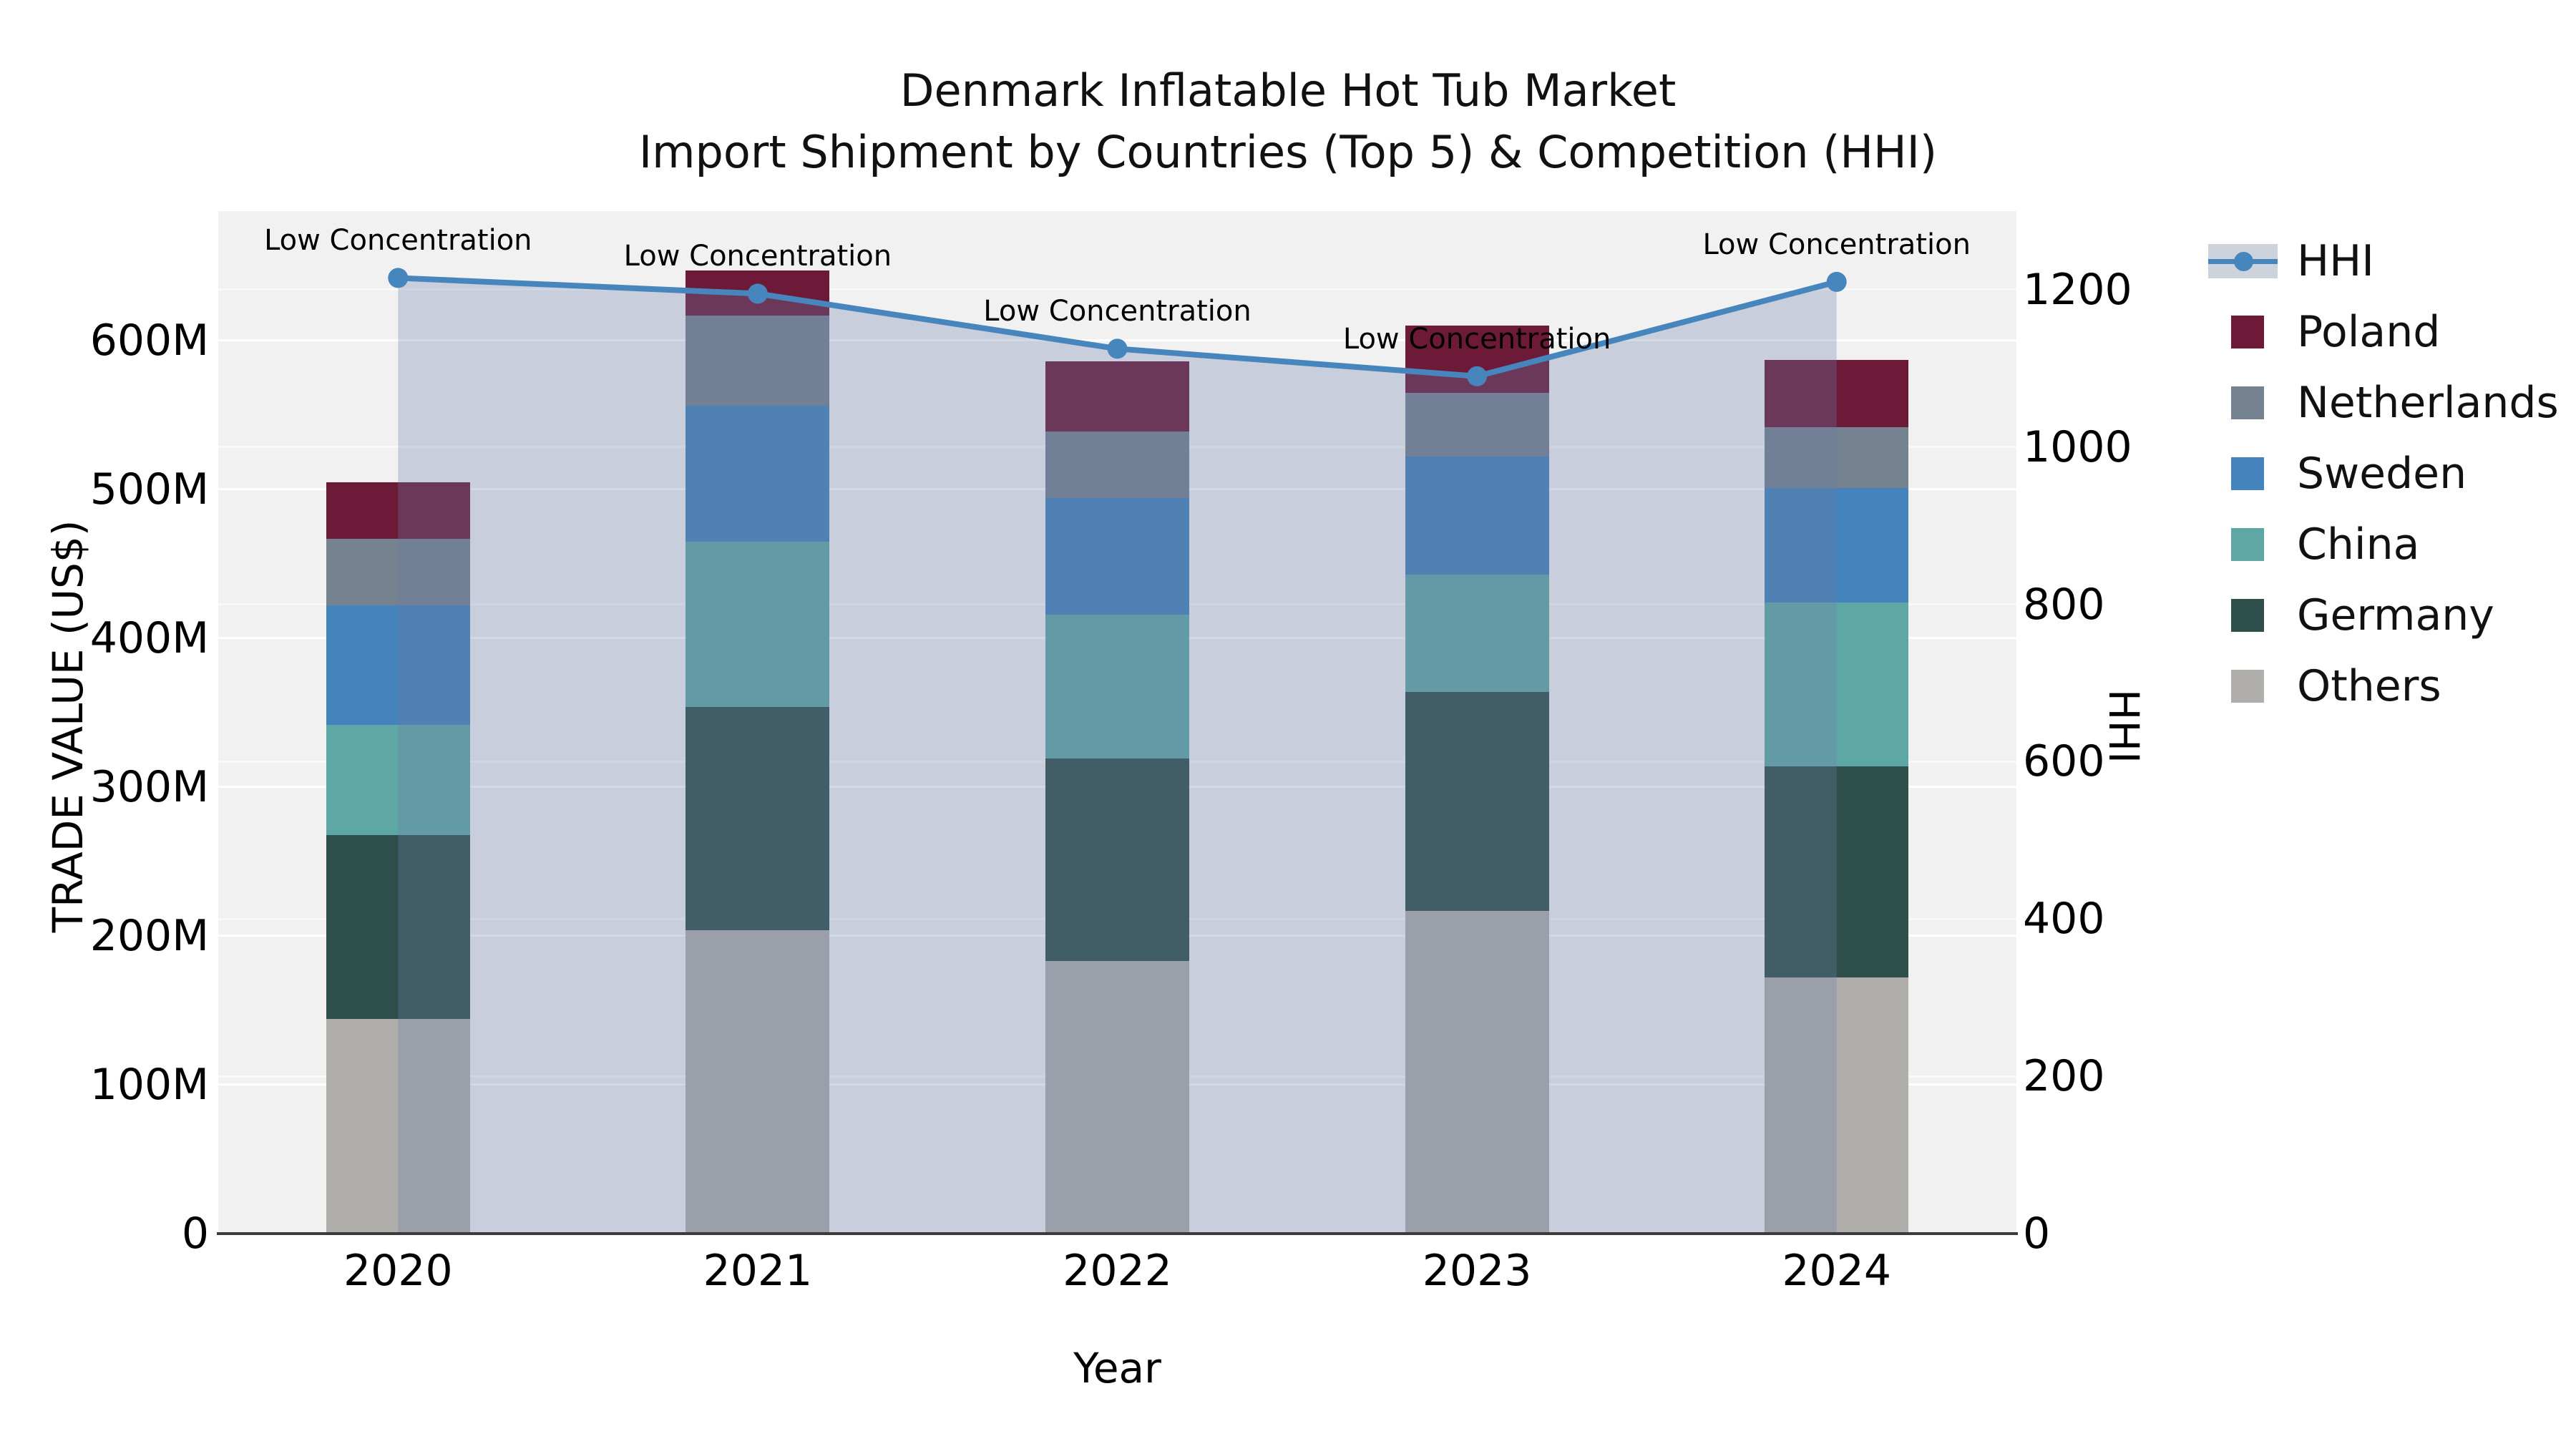 The image size is (2576, 1449). Describe the element at coordinates (398, 572) in the screenshot. I see `bar-2020-netherlands` at that location.